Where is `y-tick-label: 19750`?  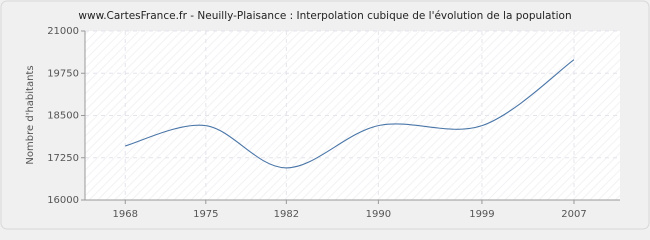
y-tick-label: 19750 is located at coordinates (63, 73).